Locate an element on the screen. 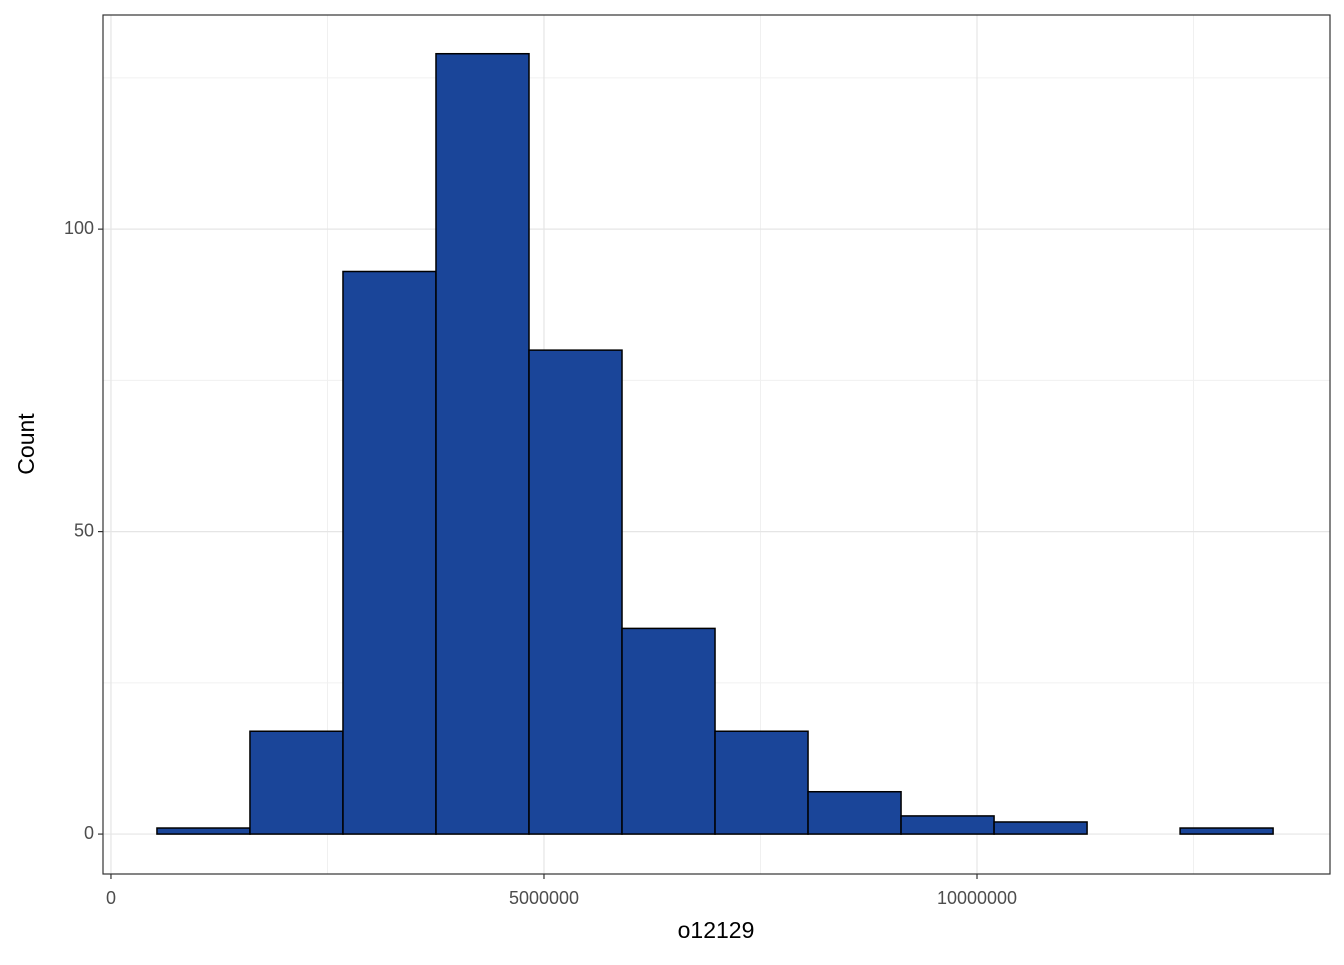 The width and height of the screenshot is (1344, 965). x-axis-title: o12129 is located at coordinates (716, 930).